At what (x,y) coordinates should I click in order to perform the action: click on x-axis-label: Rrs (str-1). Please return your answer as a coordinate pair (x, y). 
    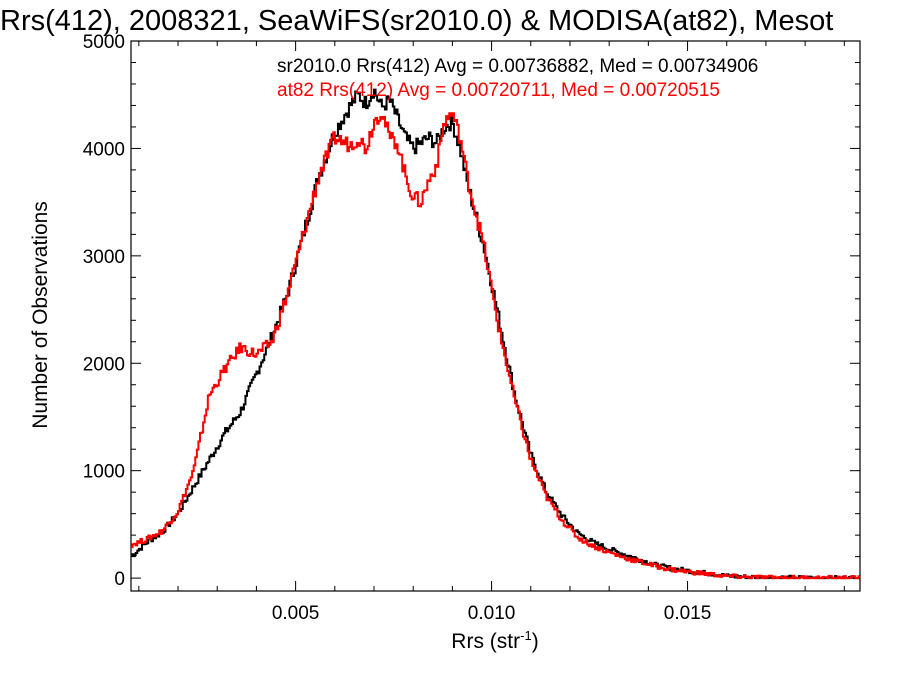
    Looking at the image, I should click on (494, 640).